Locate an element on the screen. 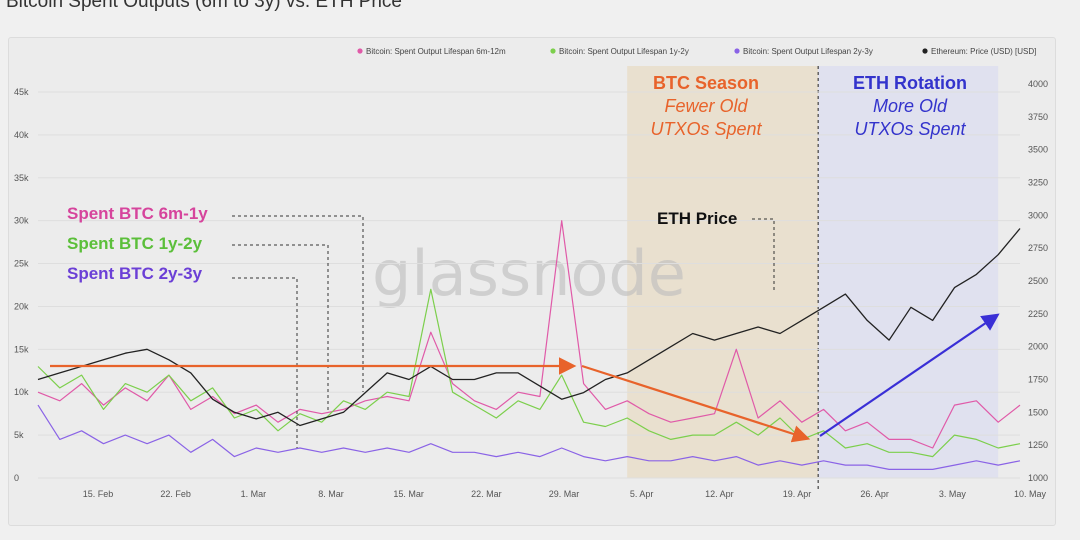  x-tick-label: 12. Apr is located at coordinates (719, 494).